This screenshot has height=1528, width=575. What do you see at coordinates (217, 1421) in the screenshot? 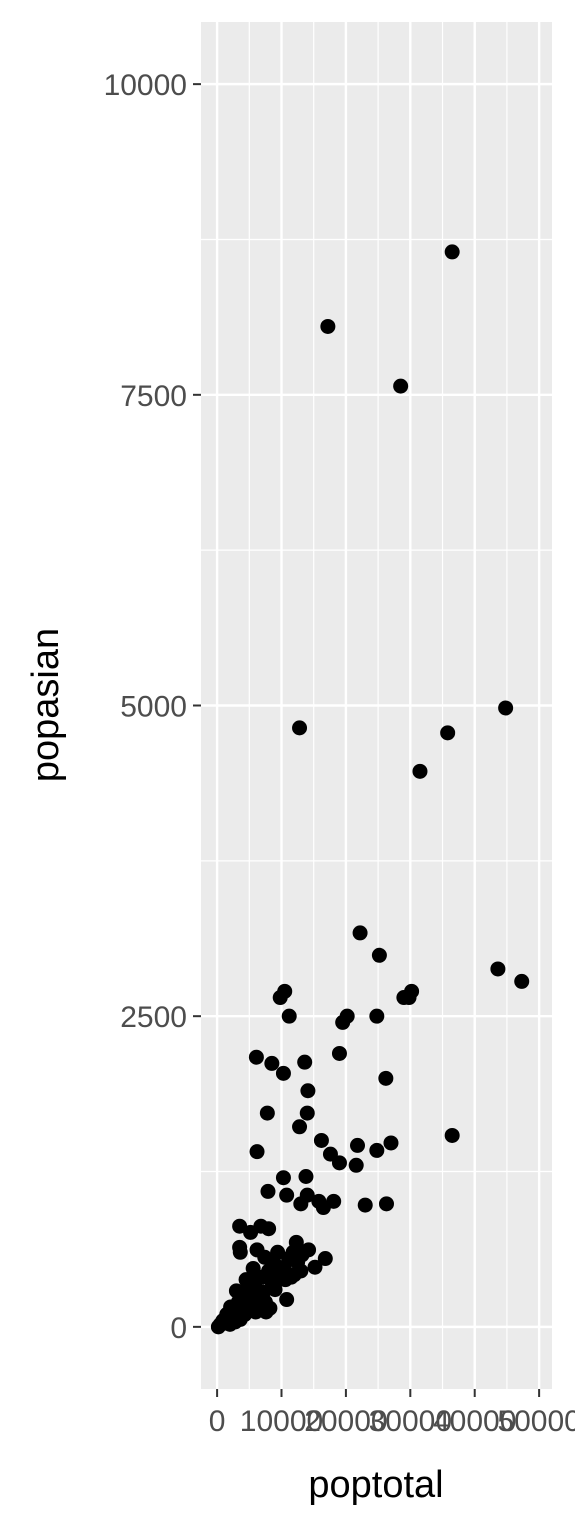
I see `x-tick-label: 0` at bounding box center [217, 1421].